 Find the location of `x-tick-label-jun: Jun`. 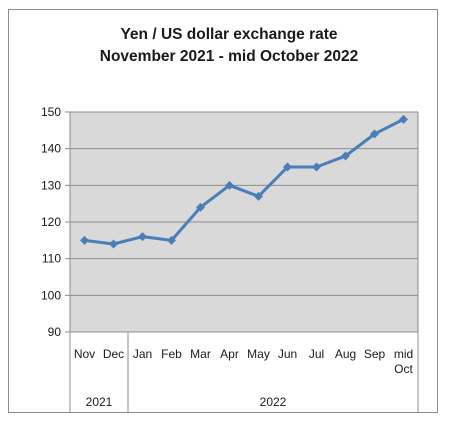

x-tick-label-jun: Jun is located at coordinates (287, 354).